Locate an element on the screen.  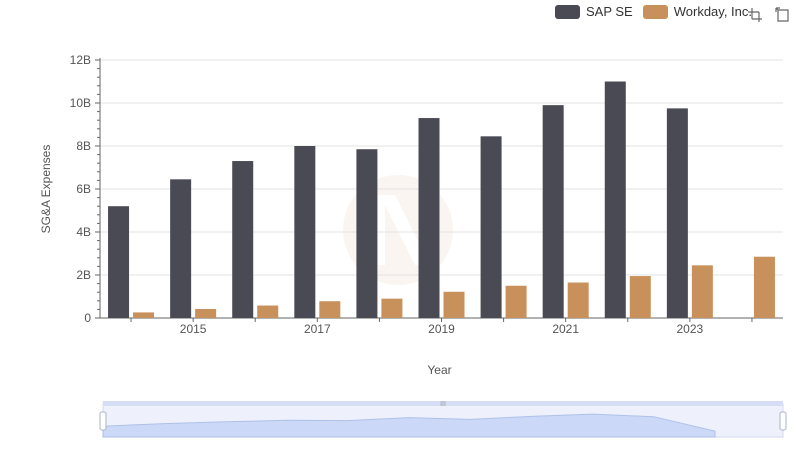
bar-workday-2023 is located at coordinates (702, 291).